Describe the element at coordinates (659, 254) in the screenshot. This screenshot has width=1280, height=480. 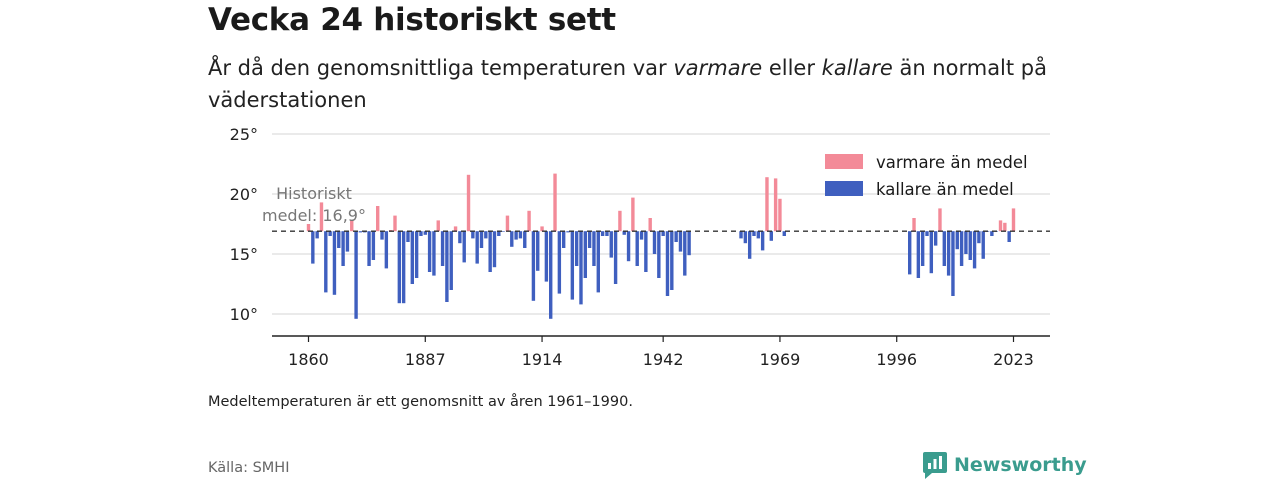
I see `bar-1941` at that location.